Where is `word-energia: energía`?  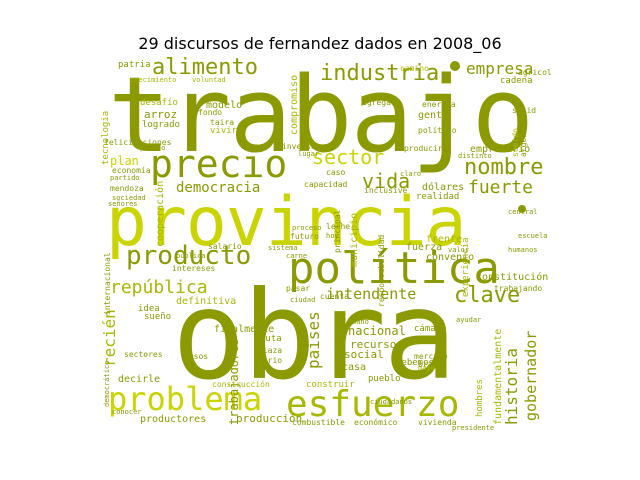
word-energia: energía is located at coordinates (439, 104).